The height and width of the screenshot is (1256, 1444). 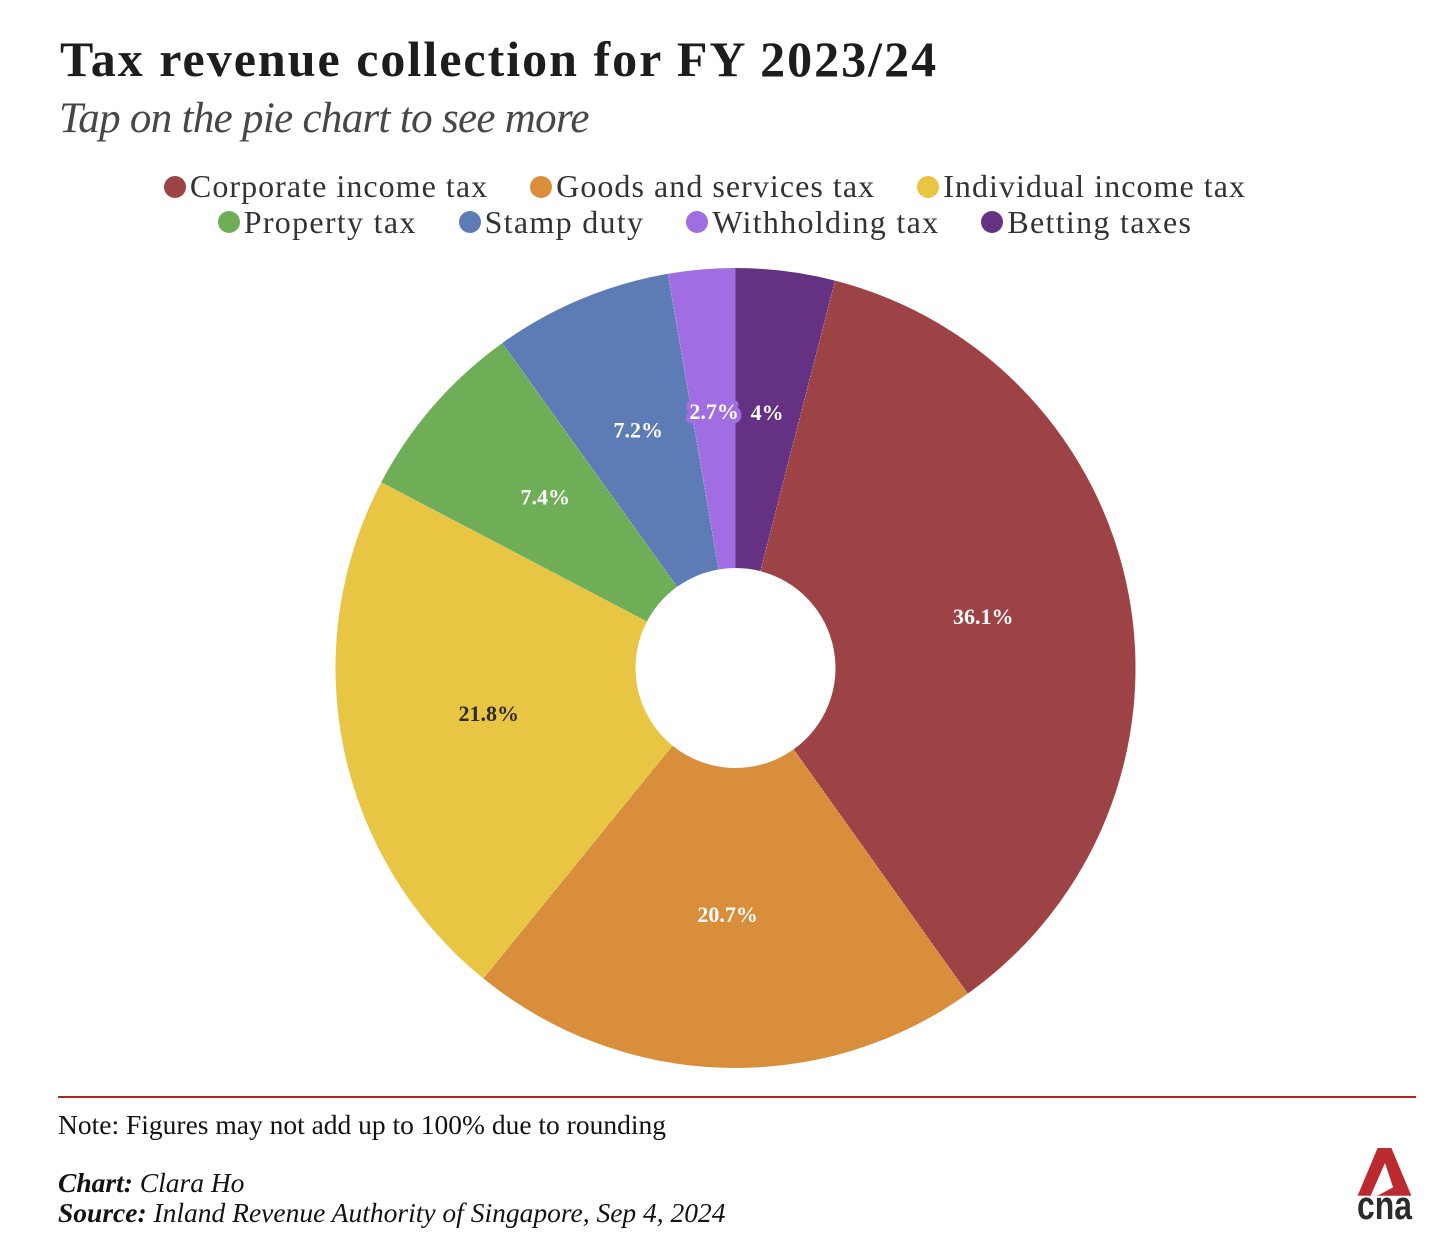 What do you see at coordinates (767, 412) in the screenshot?
I see `svg-text: 4%` at bounding box center [767, 412].